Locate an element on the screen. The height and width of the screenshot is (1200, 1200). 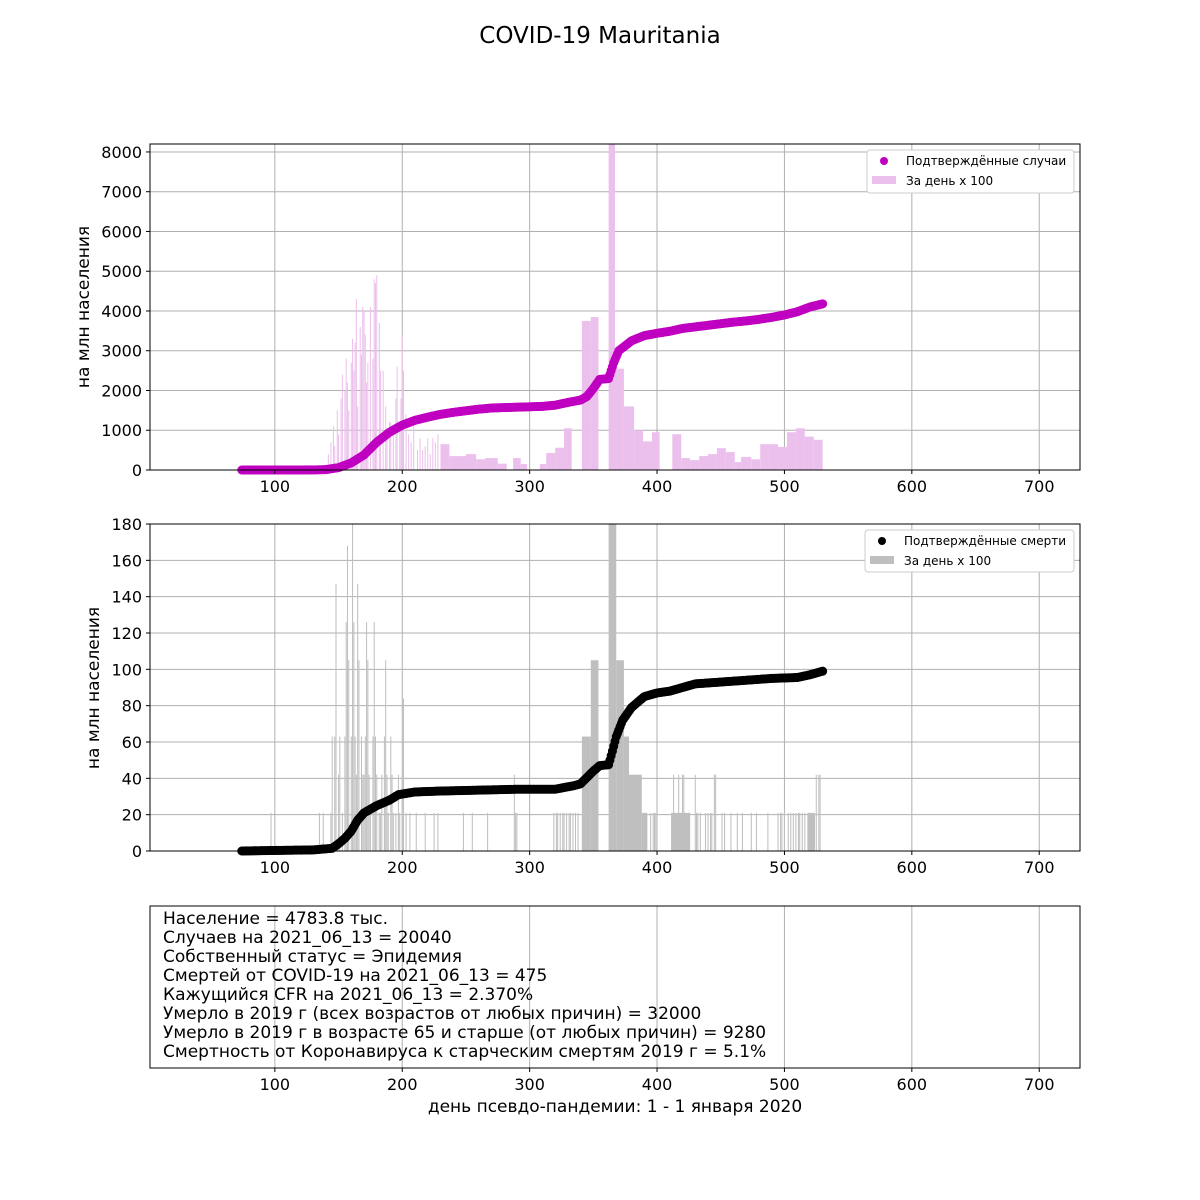
info-line: Кажущийся CFR на 2021_06_13 = 2.370% is located at coordinates (348, 995).